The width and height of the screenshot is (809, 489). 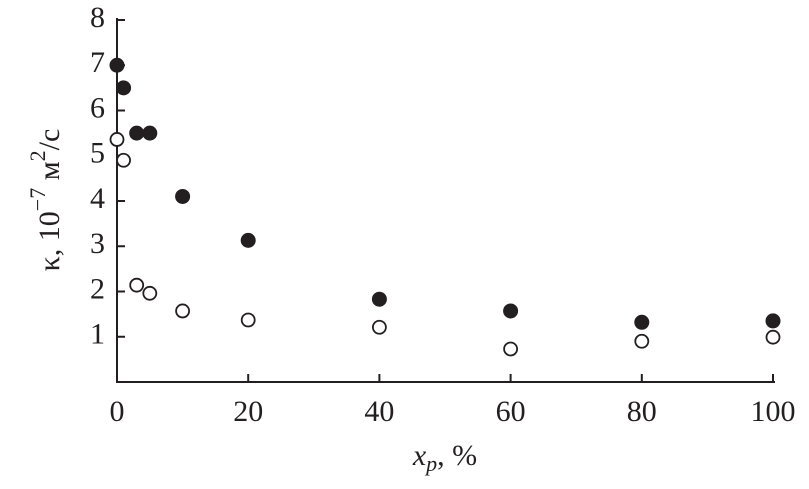 I want to click on y-tick-label: 6, so click(x=97, y=107).